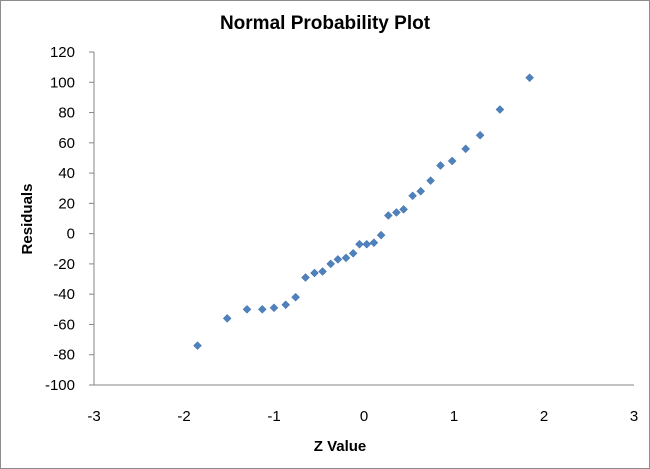 This screenshot has height=469, width=650. I want to click on y-tick-label: 0, so click(71, 234).